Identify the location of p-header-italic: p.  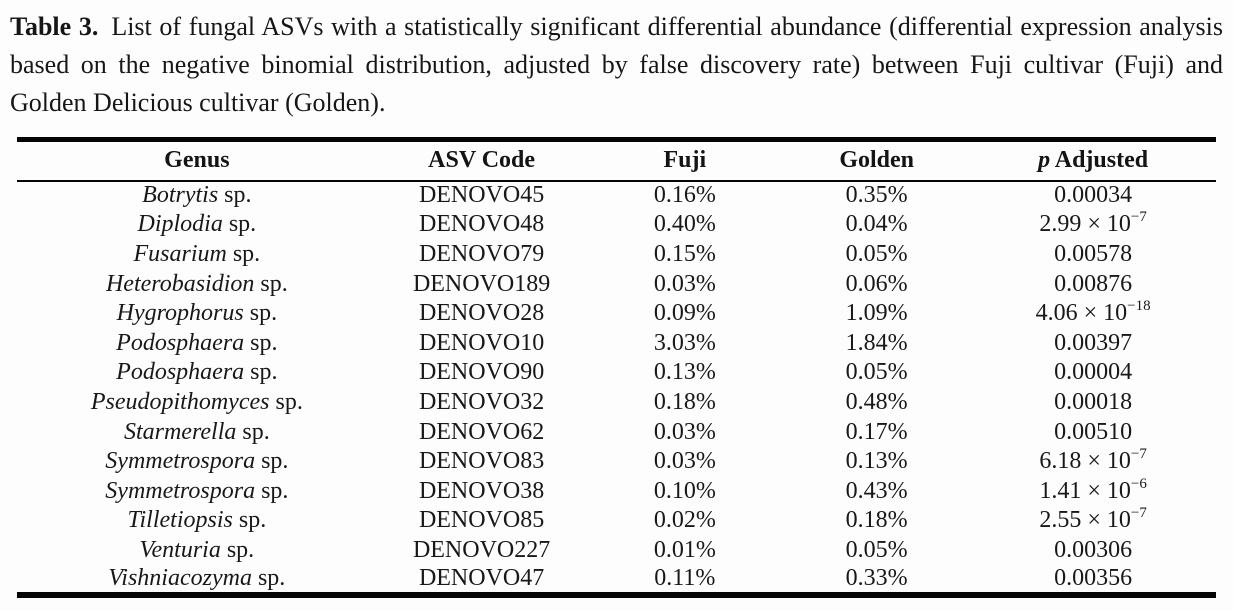
(1044, 160).